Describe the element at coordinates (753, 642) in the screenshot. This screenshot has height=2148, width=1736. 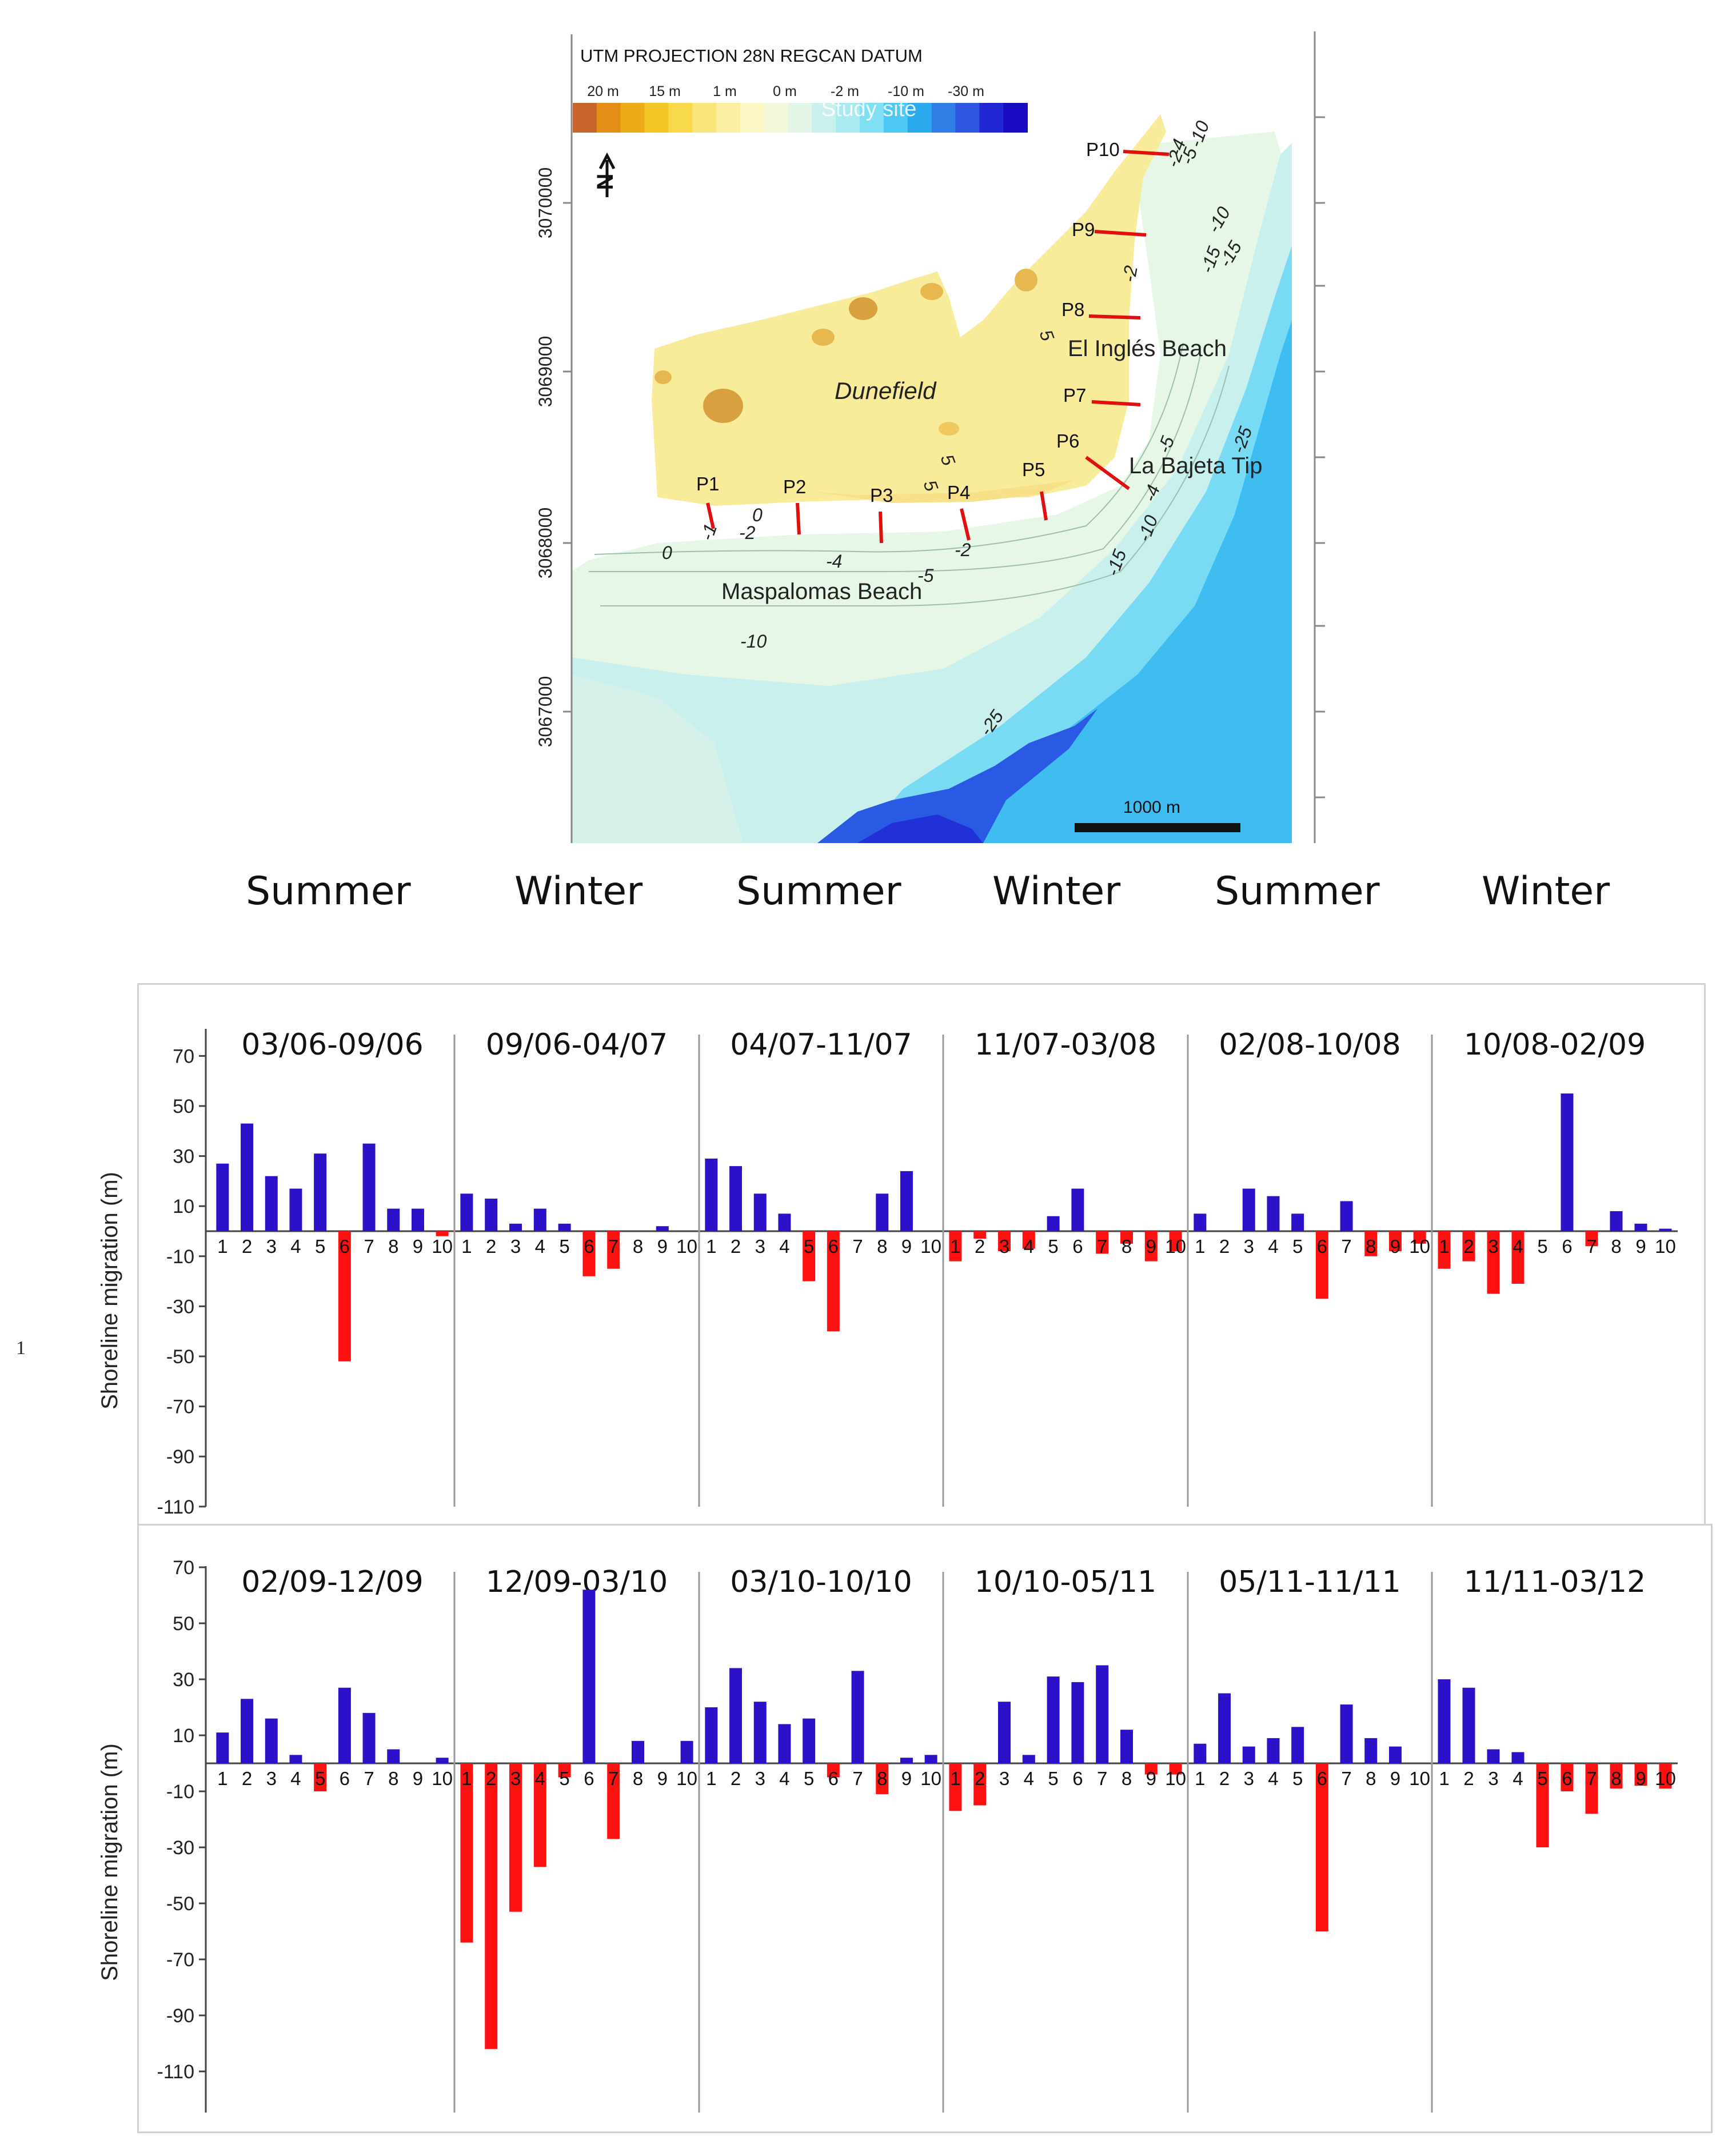
I see `contour-label: -10` at that location.